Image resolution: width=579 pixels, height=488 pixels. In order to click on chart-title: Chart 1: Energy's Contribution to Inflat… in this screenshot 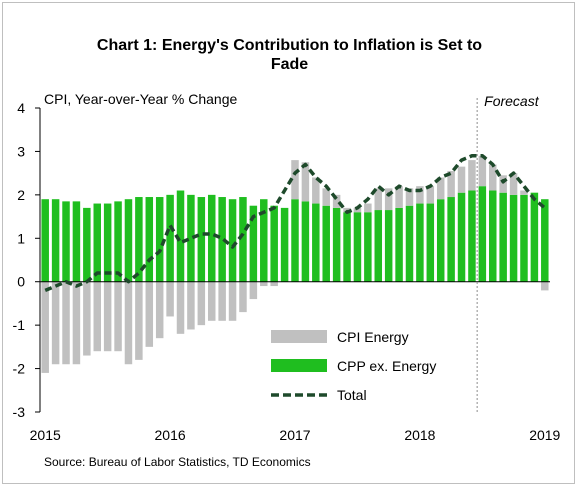, I will do `click(289, 55)`.